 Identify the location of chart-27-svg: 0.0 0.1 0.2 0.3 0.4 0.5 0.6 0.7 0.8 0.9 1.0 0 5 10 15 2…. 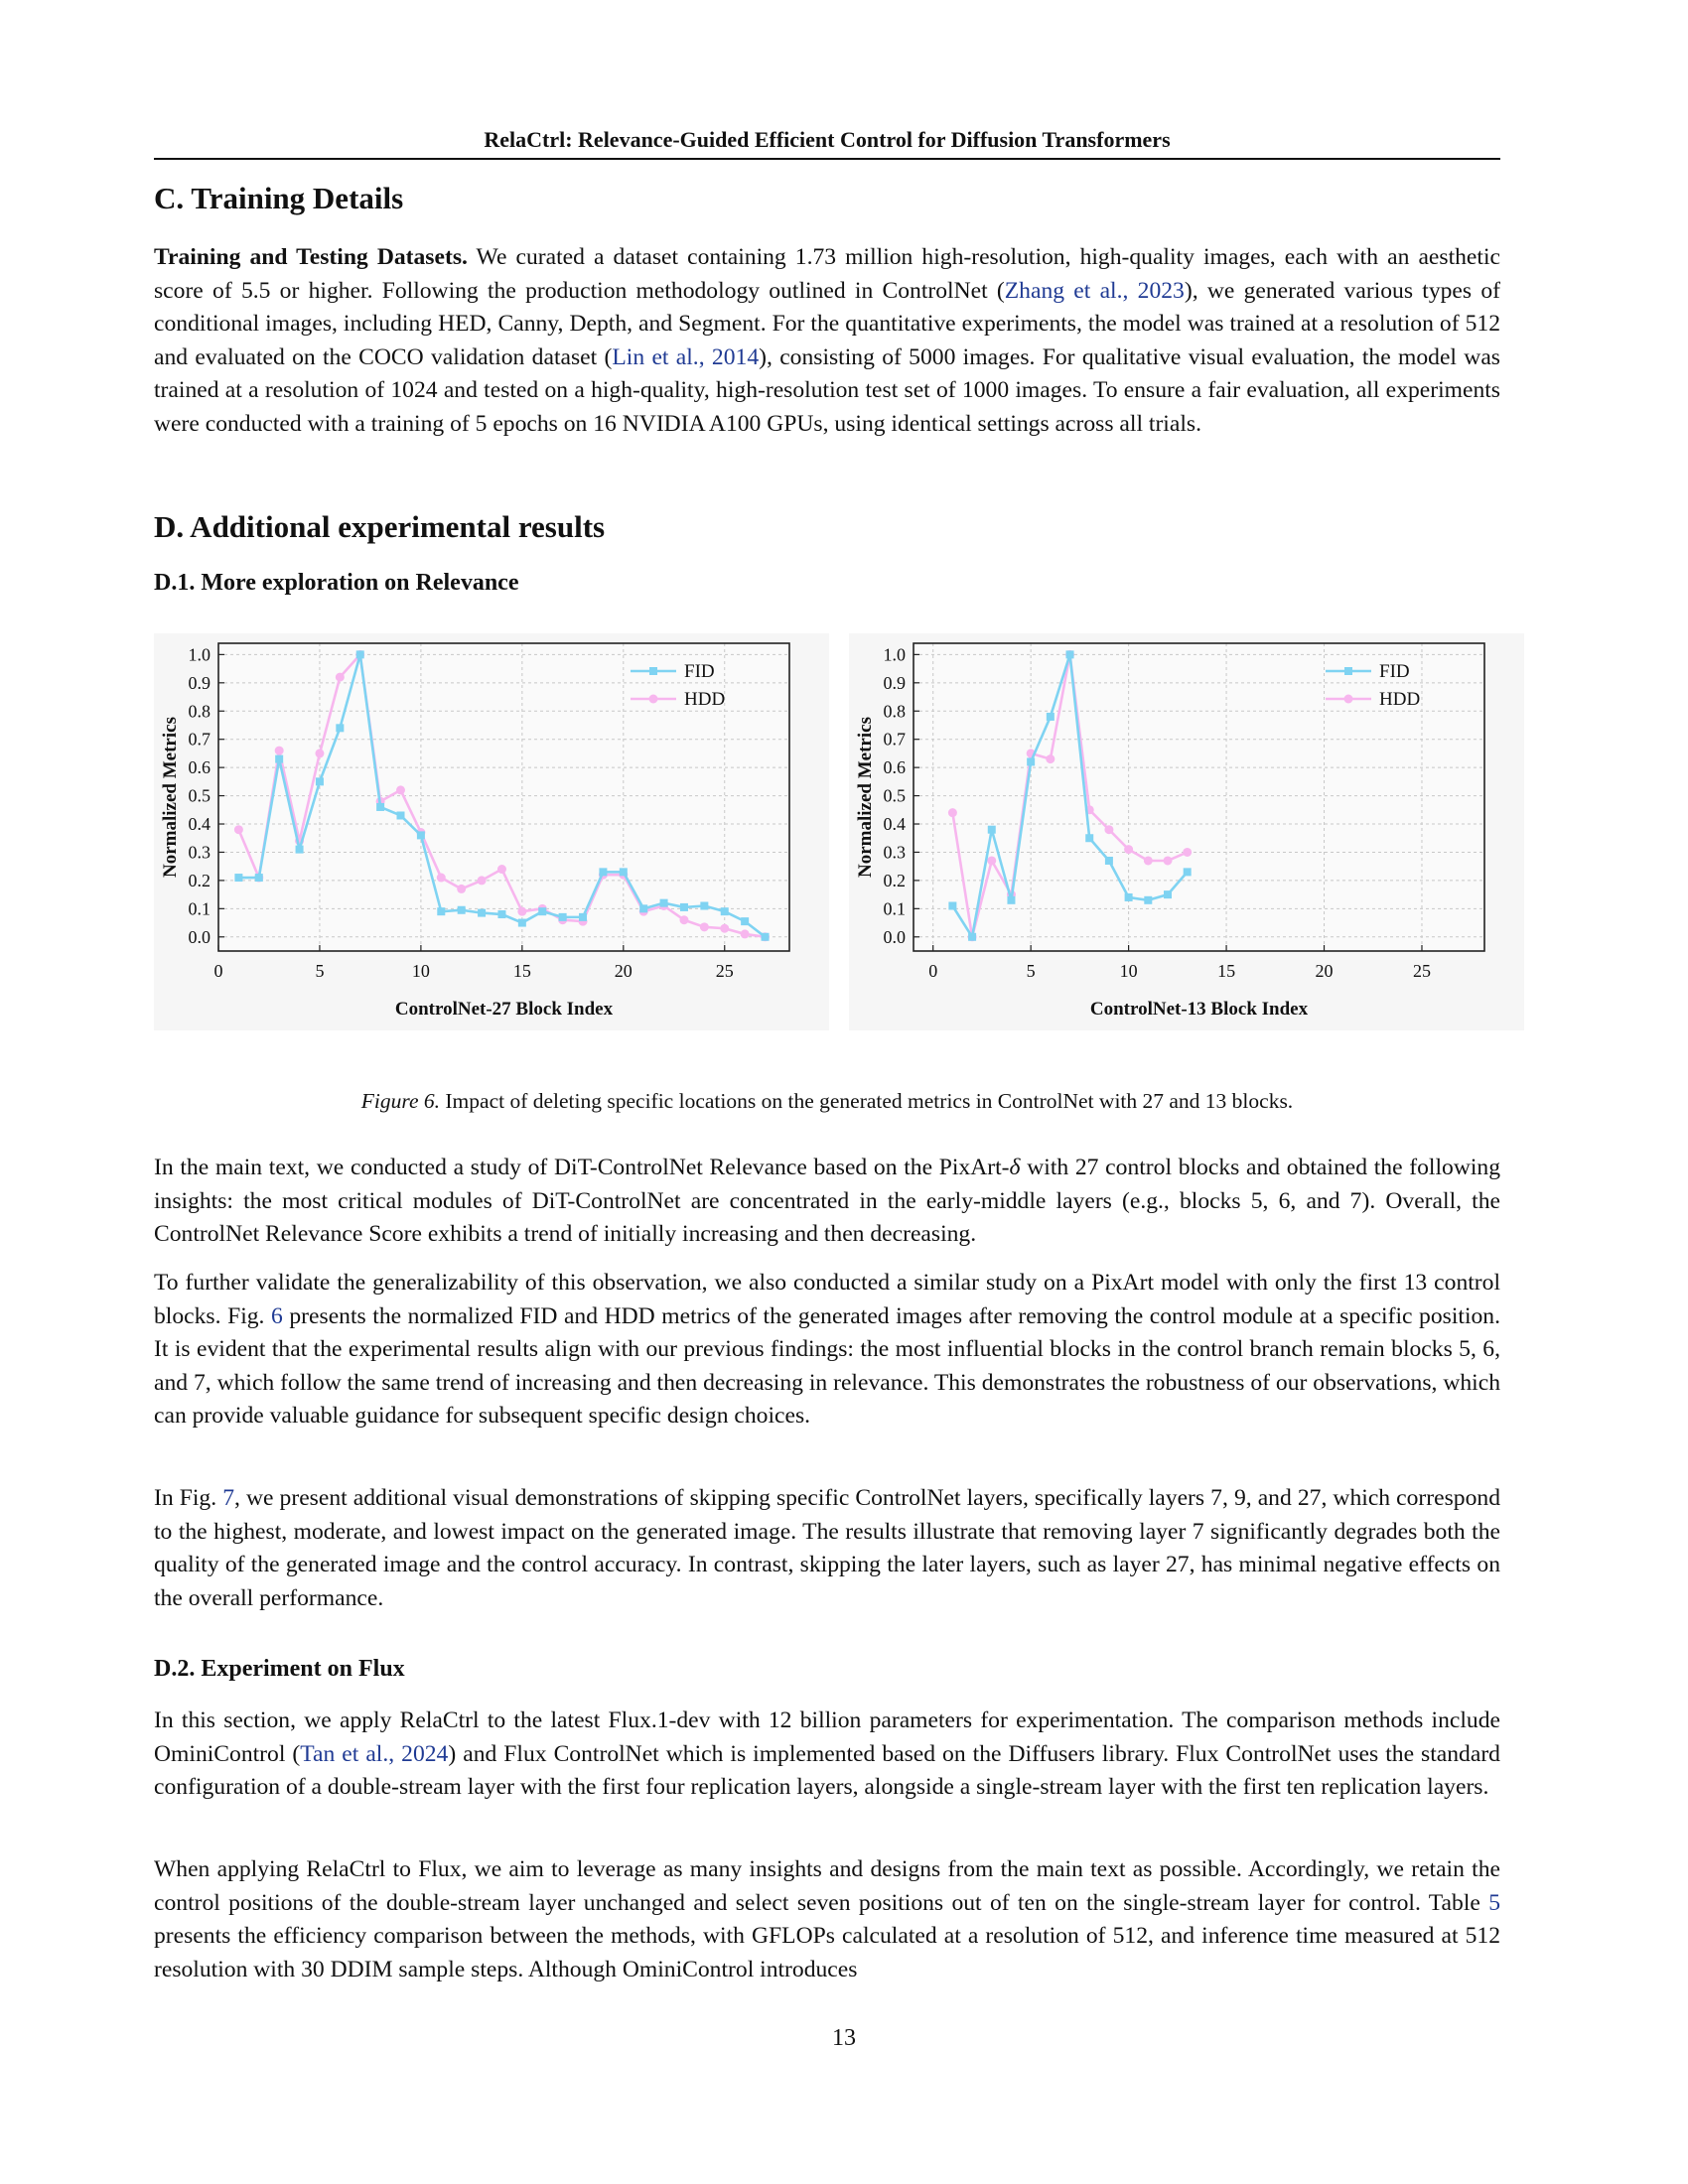
(491, 831).